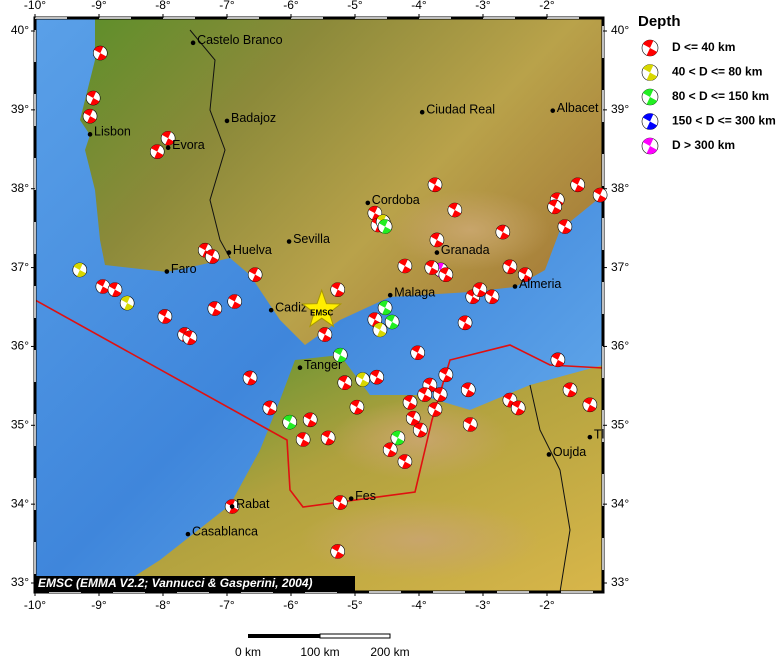 This screenshot has width=781, height=657. What do you see at coordinates (323, 365) in the screenshot?
I see `city-label: Tanger` at bounding box center [323, 365].